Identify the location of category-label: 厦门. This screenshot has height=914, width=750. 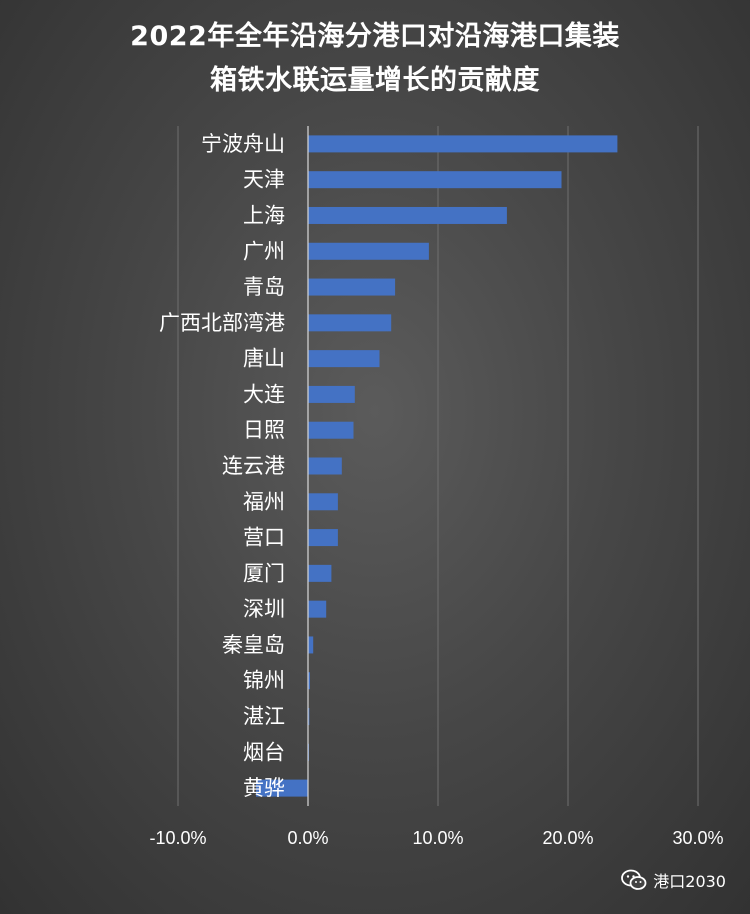
(264, 573).